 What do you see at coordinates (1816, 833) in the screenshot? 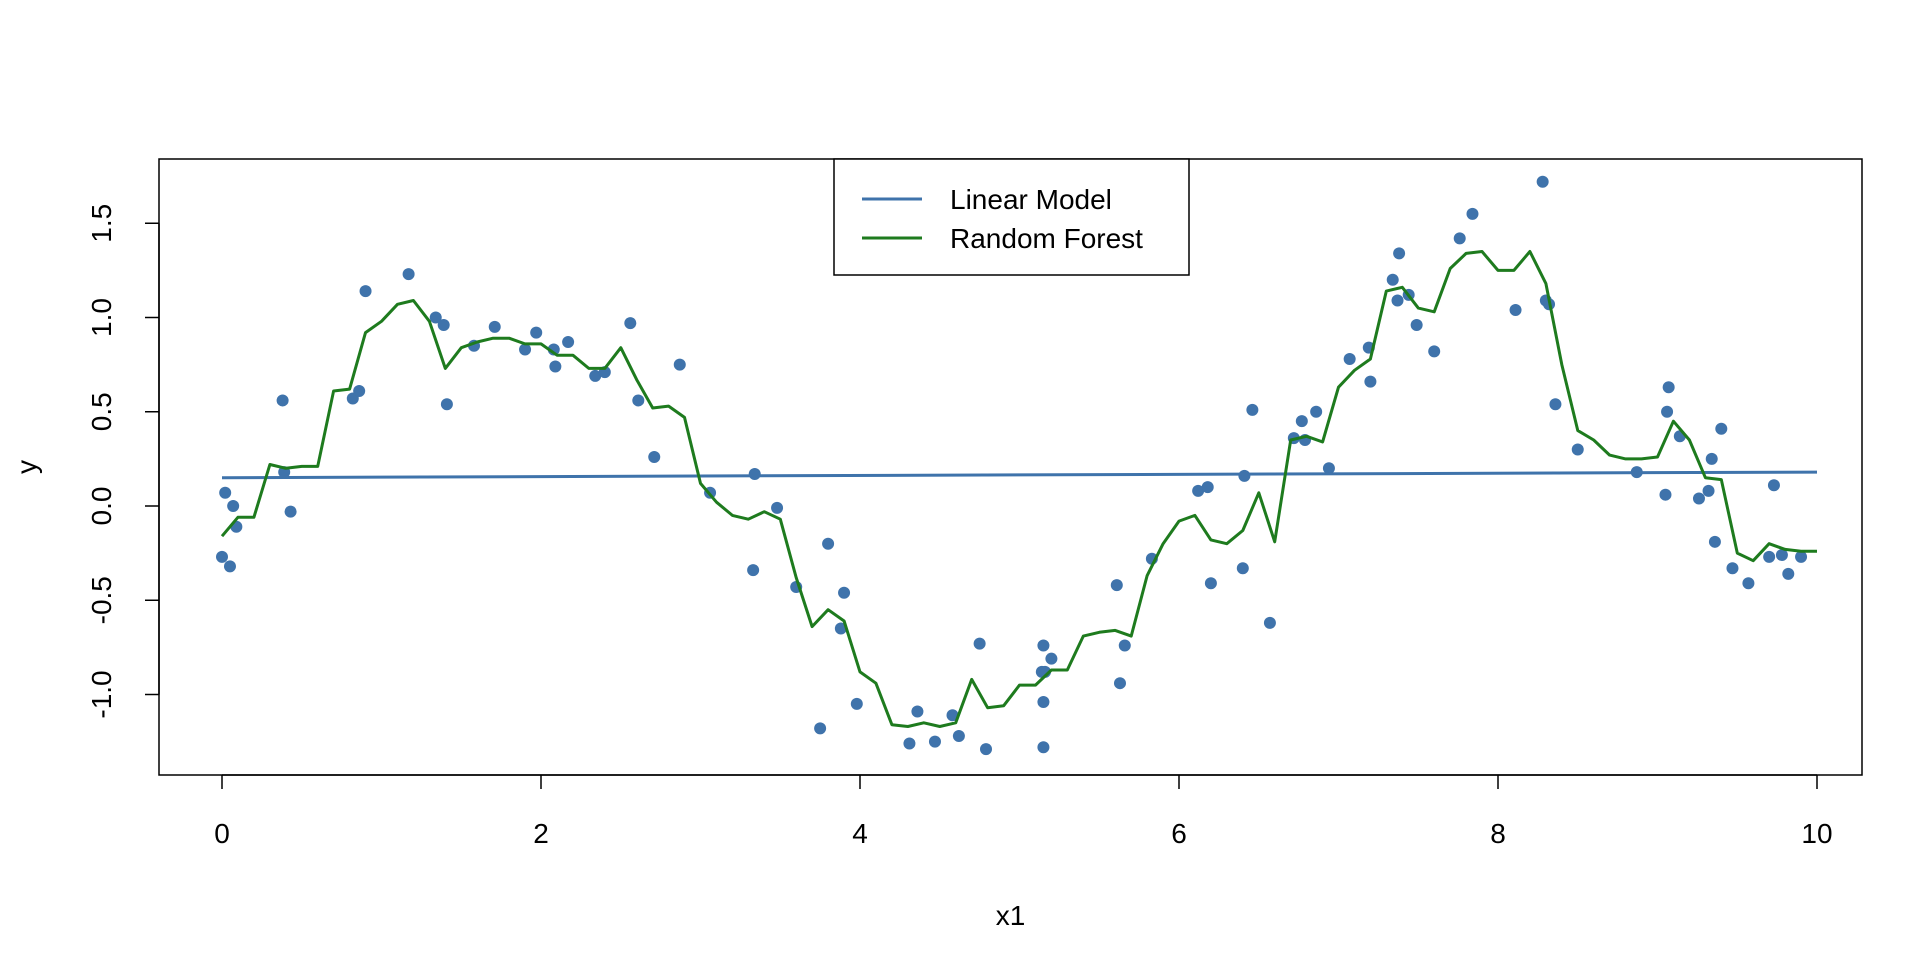
I see `x-tick-label: 10` at bounding box center [1816, 833].